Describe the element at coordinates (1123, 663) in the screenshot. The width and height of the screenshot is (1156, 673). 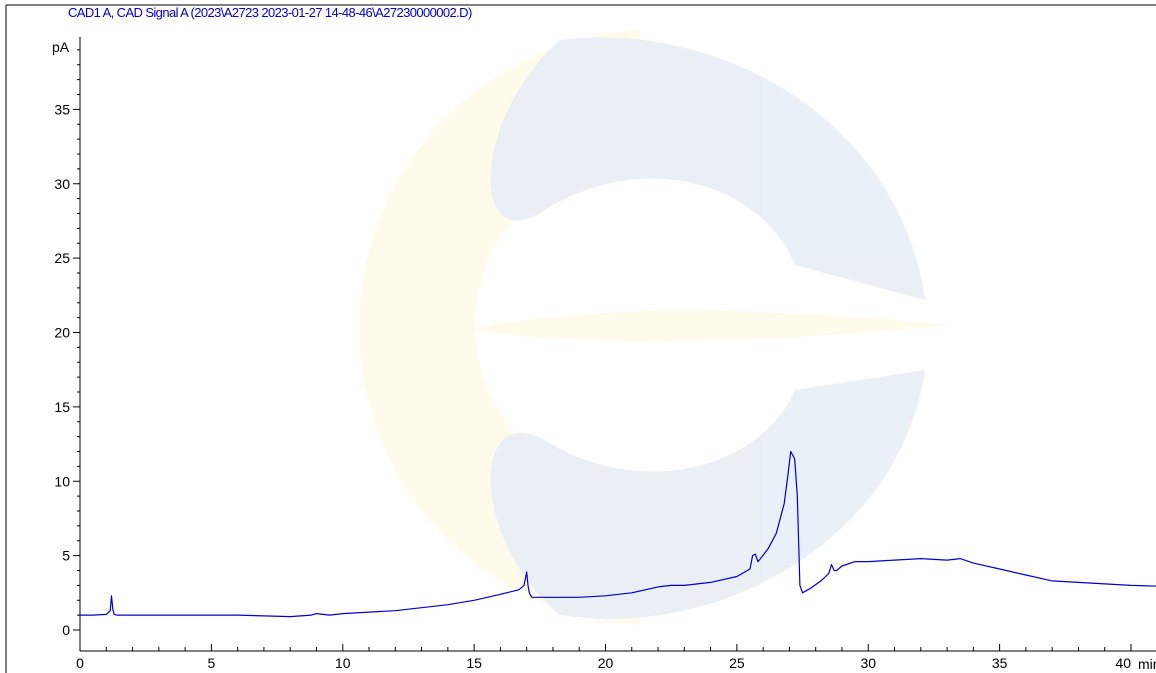
I see `x-tick-label: 40` at that location.